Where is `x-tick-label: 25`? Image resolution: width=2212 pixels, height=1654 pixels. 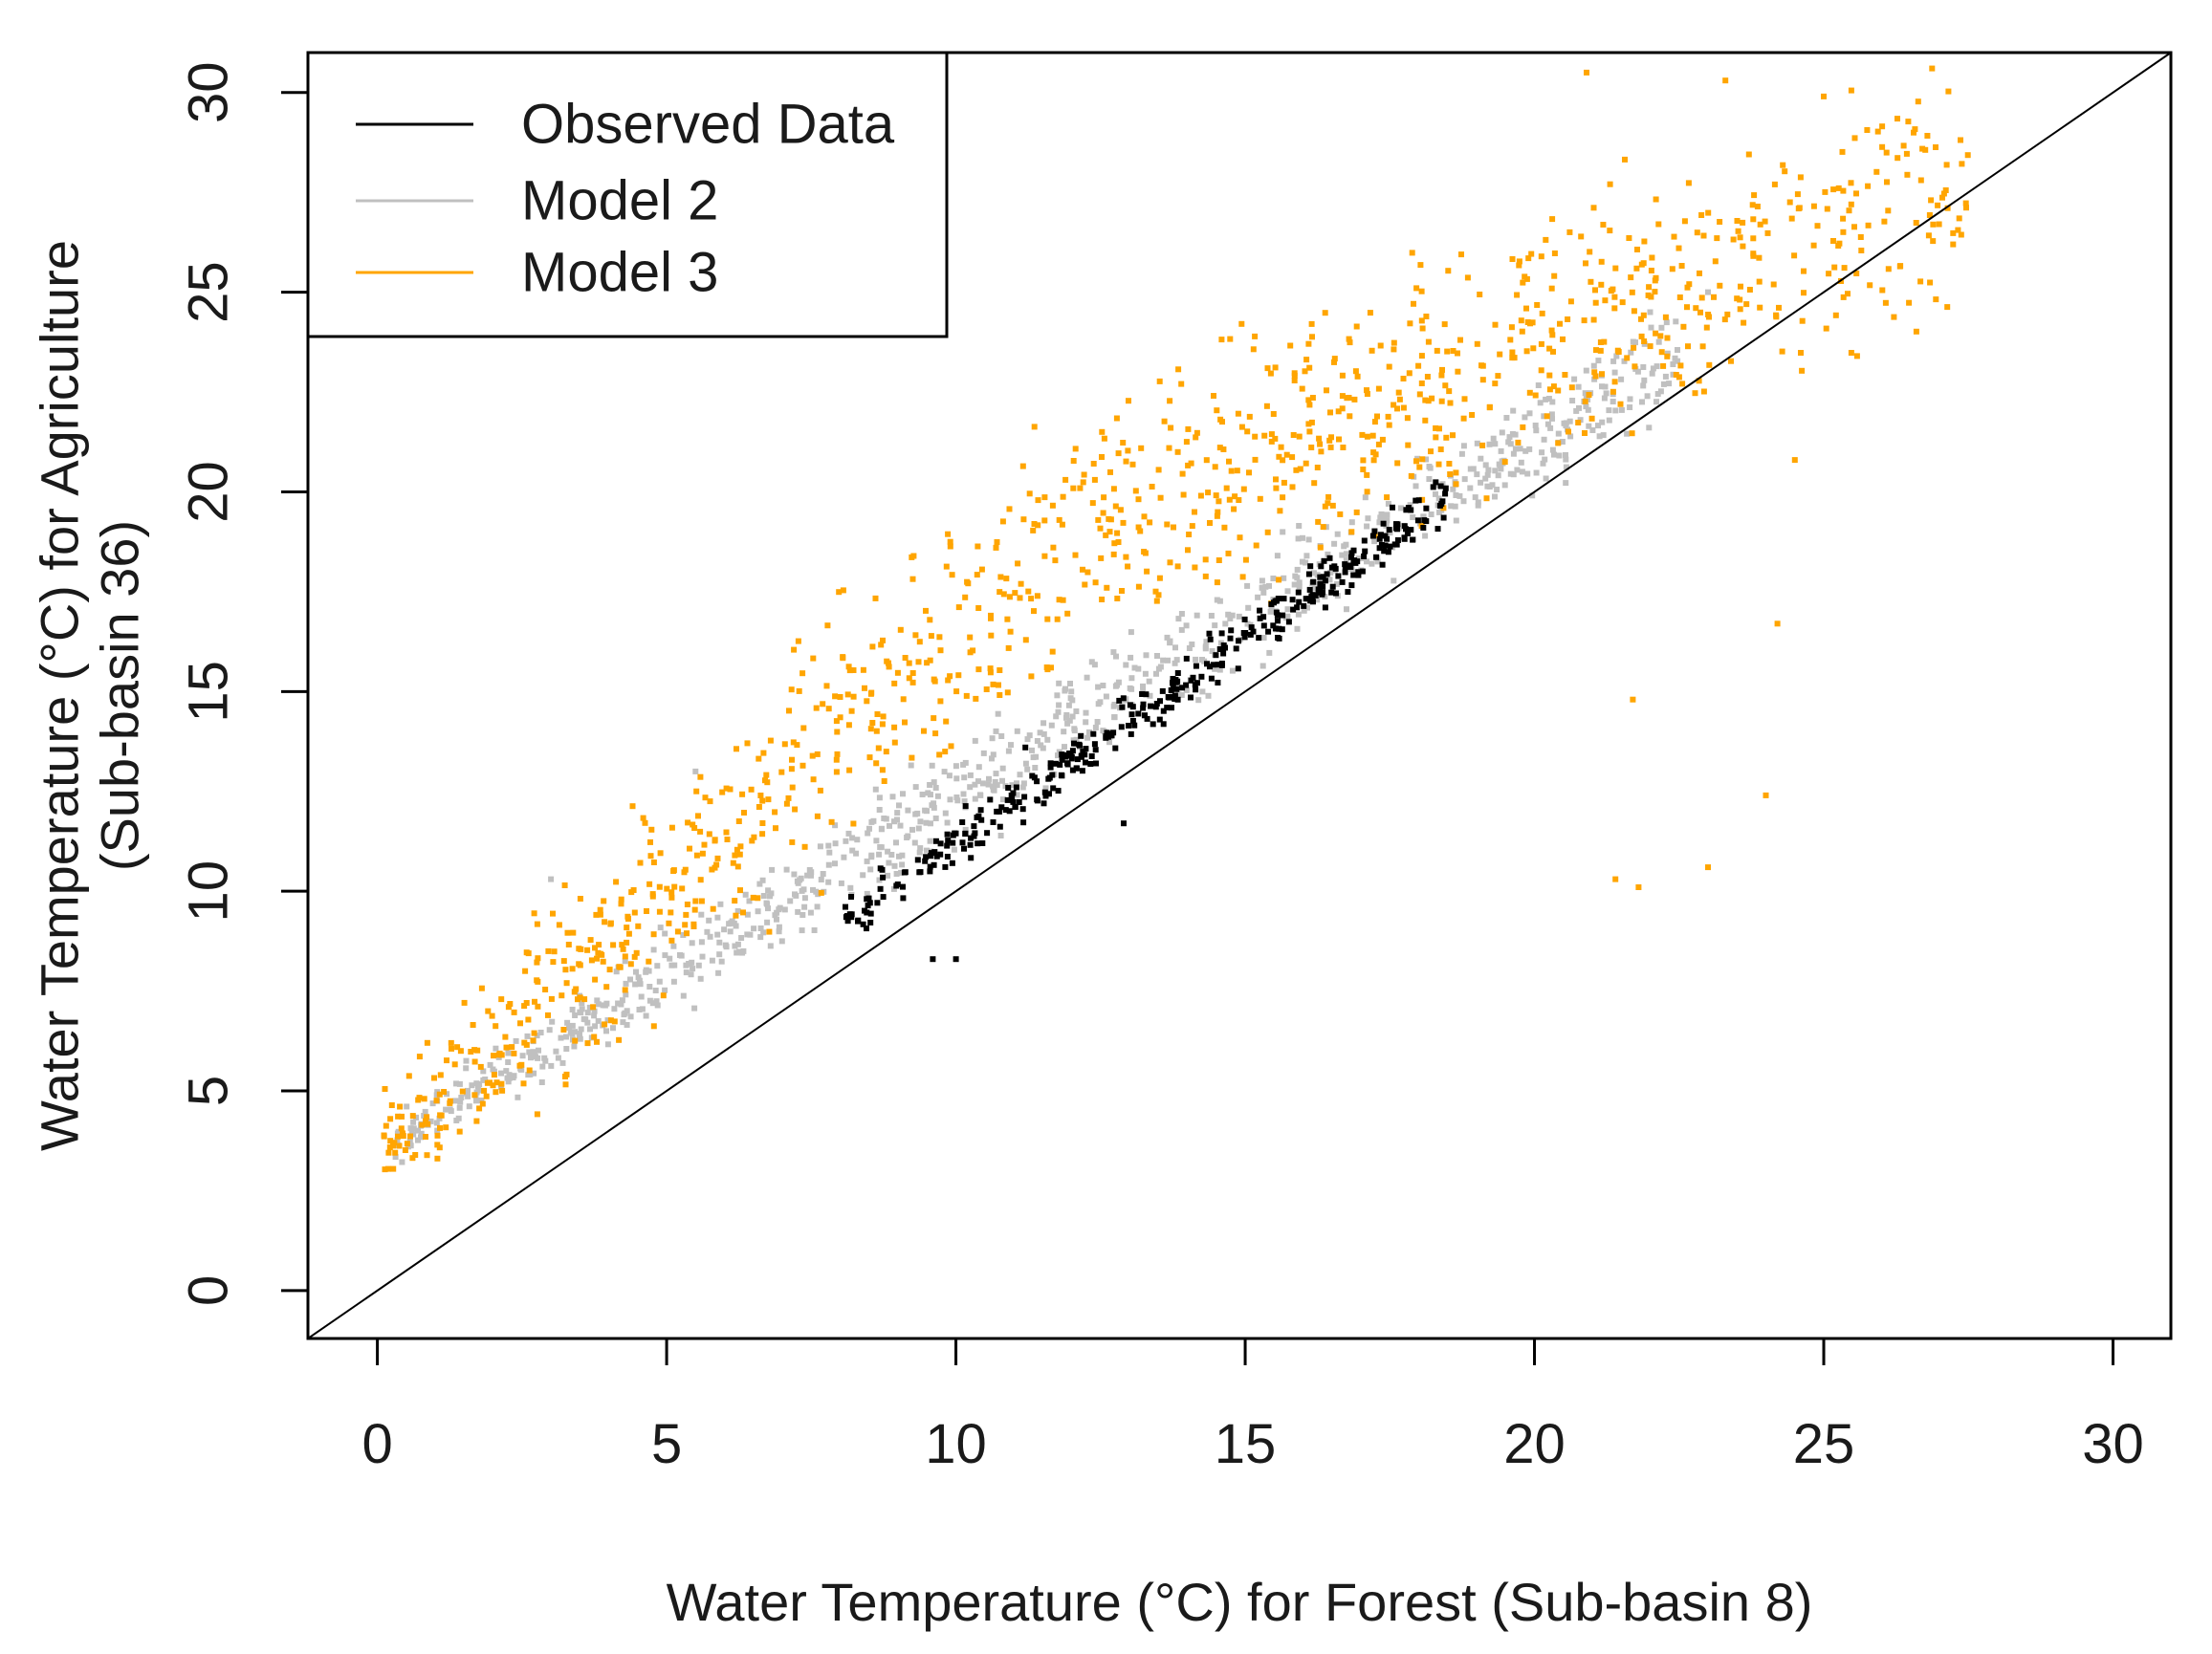
x-tick-label: 25 is located at coordinates (1824, 1444).